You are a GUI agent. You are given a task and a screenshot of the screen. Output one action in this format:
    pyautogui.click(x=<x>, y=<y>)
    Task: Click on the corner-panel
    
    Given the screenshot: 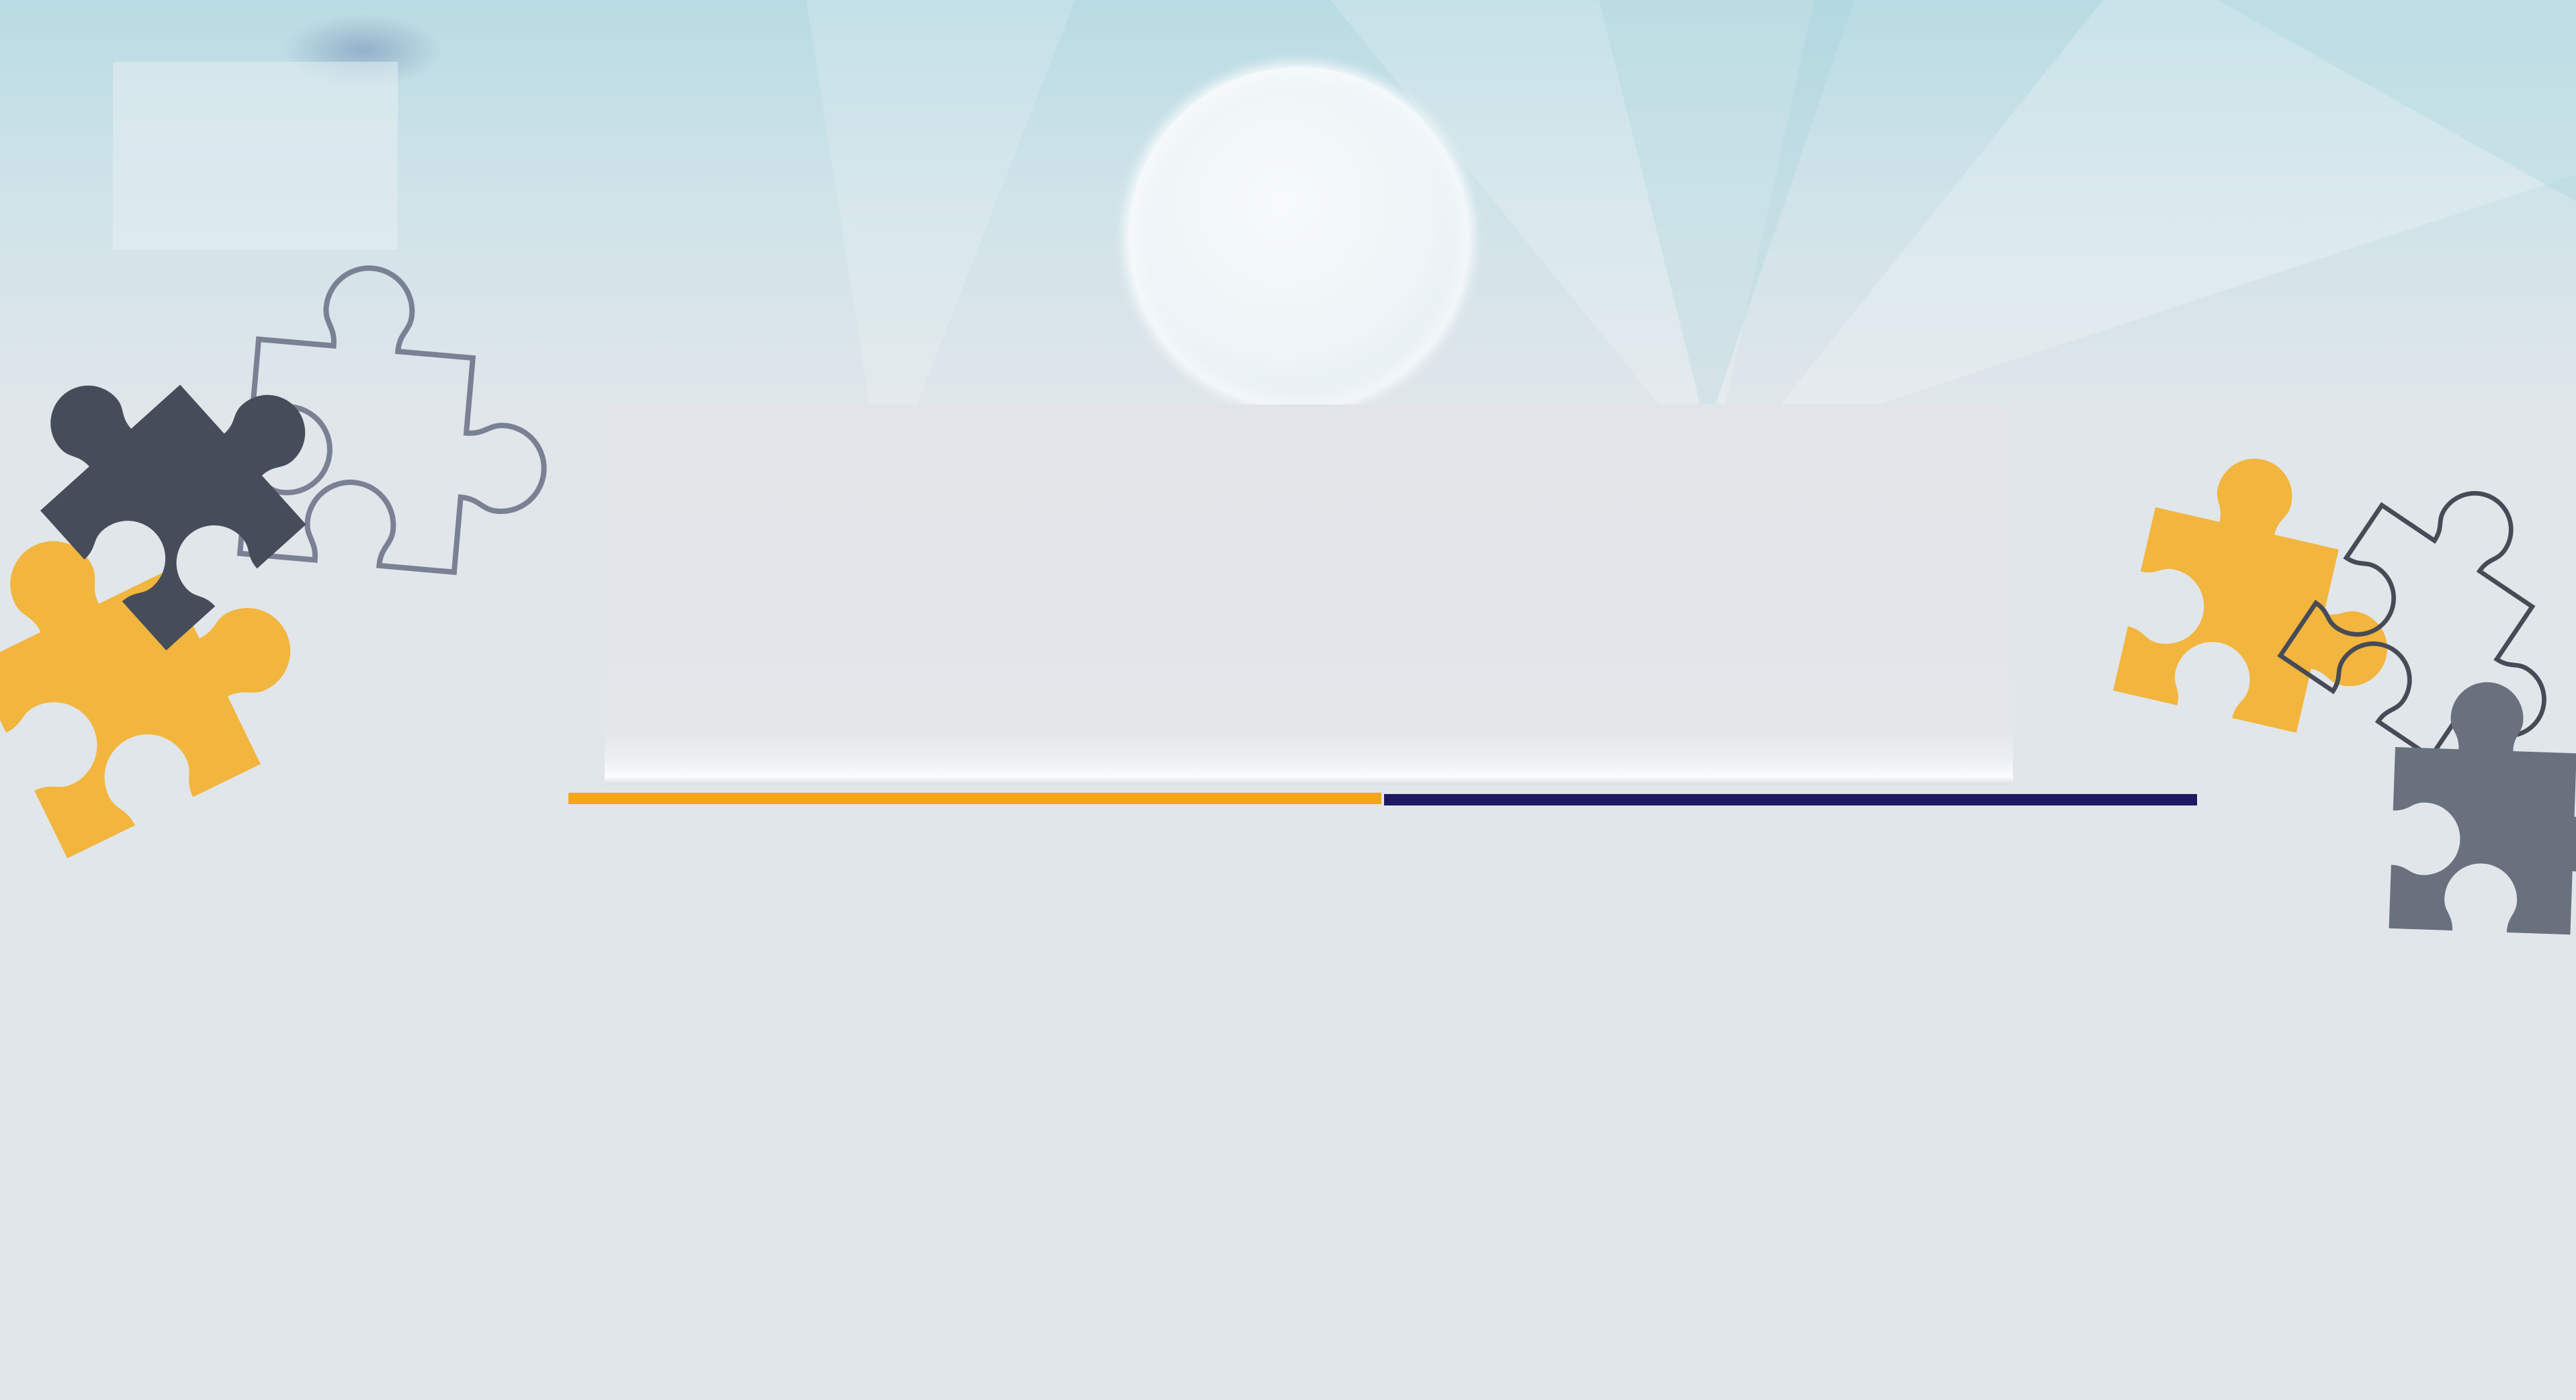 What is the action you would take?
    pyautogui.click(x=255, y=156)
    